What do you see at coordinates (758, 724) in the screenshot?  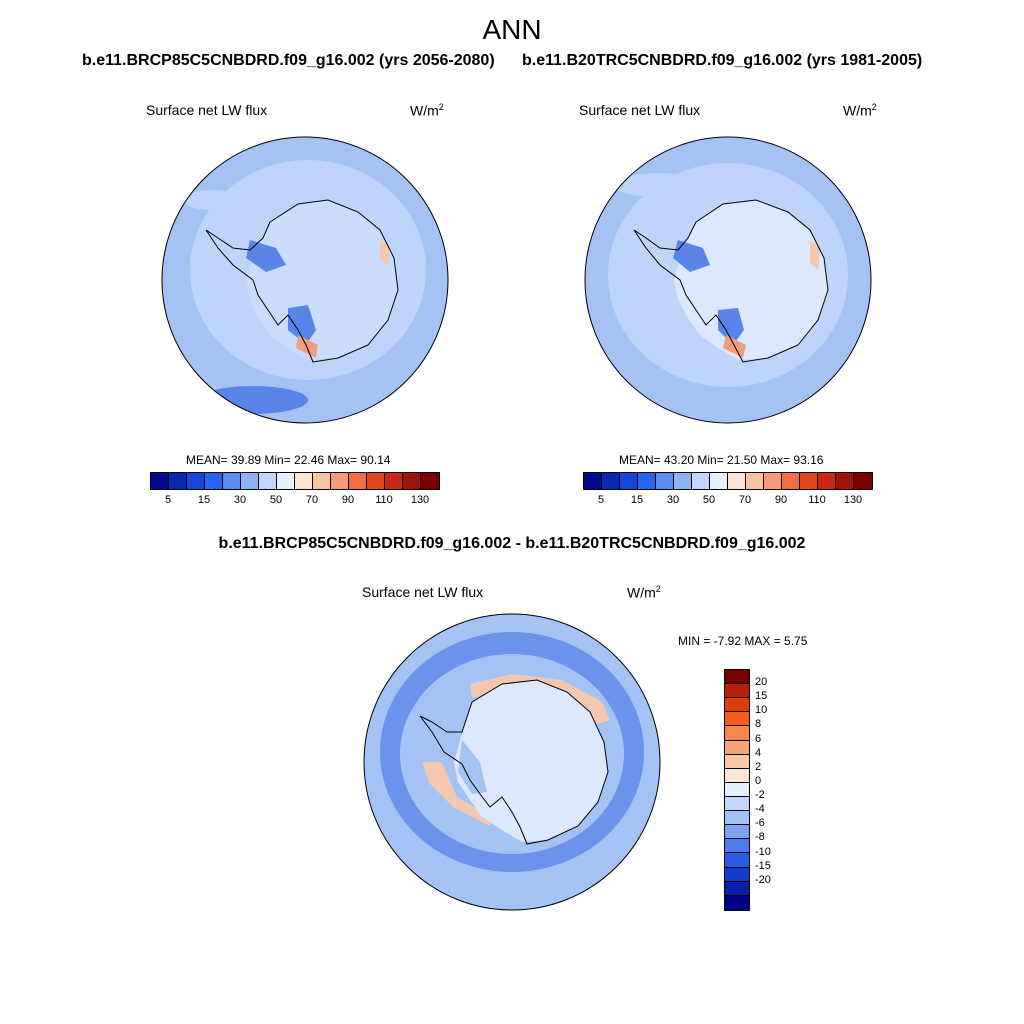 I see `colorbar-tick-label: 8` at bounding box center [758, 724].